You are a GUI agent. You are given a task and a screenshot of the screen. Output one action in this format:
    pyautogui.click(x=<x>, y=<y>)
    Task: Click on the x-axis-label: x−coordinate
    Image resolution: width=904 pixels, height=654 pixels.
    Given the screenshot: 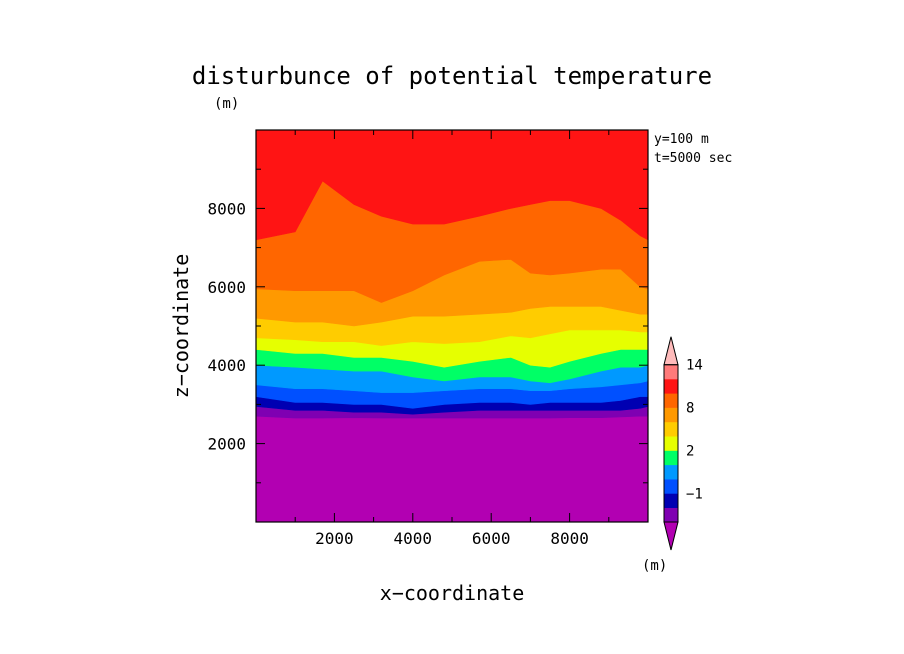 What is the action you would take?
    pyautogui.click(x=452, y=593)
    